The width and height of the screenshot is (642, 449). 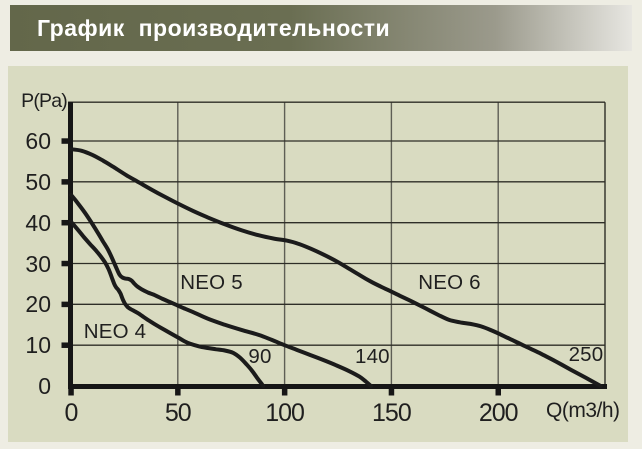 I want to click on header-bar: График производительности, so click(x=321, y=28).